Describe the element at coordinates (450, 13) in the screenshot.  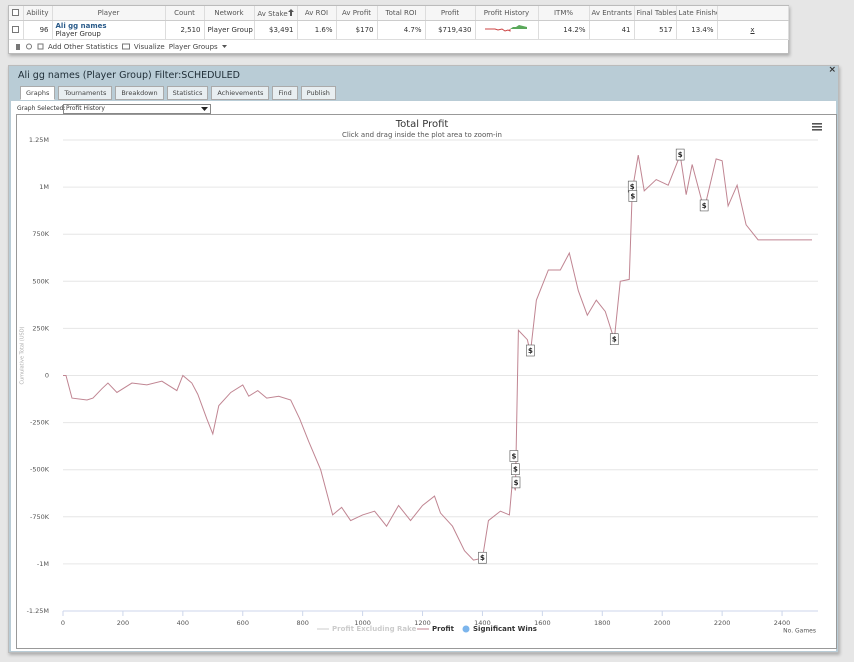
I see `col-header: Profit` at that location.